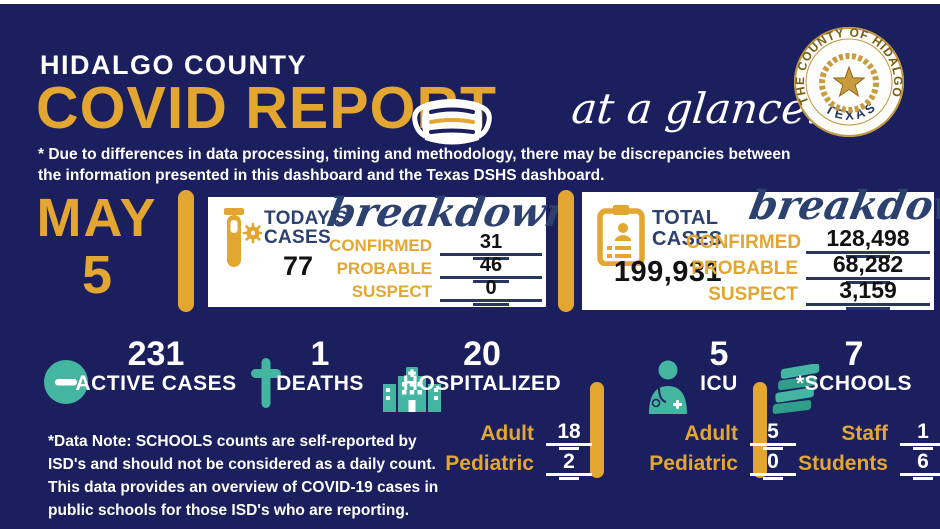 Image resolution: width=940 pixels, height=529 pixels. I want to click on schools-value: 7, so click(854, 354).